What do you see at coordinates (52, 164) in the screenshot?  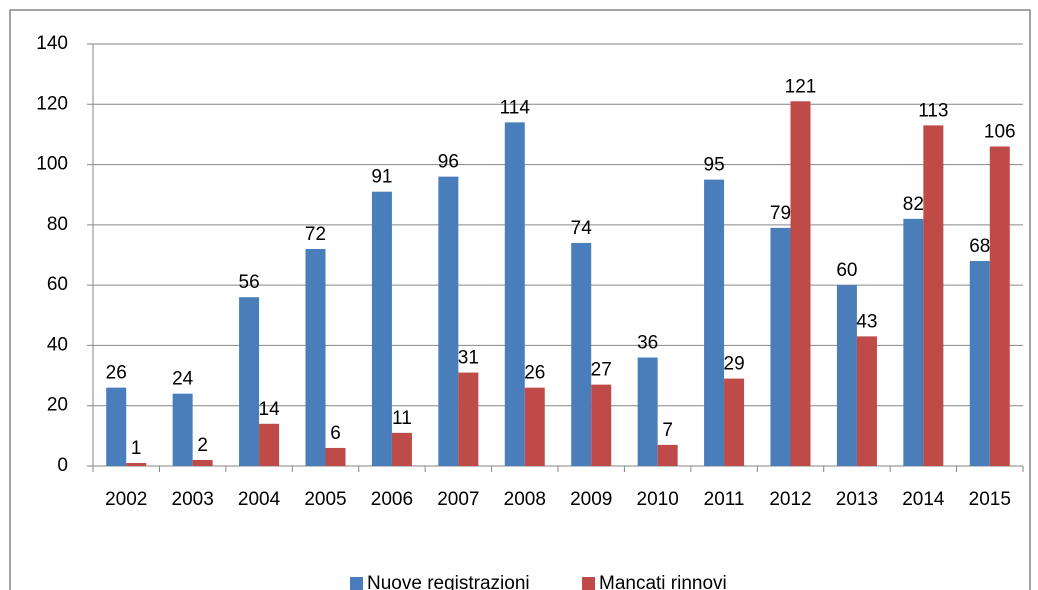 I see `y-tick-label: 100` at bounding box center [52, 164].